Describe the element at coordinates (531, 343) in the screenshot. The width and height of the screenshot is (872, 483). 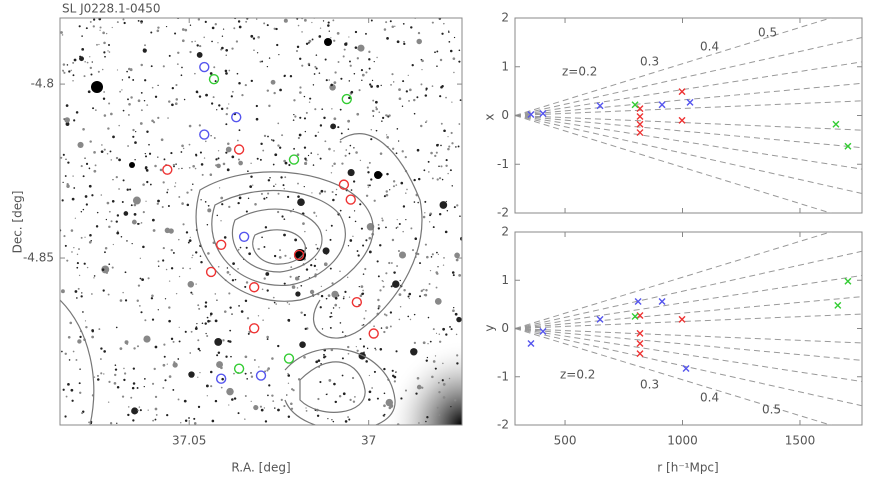
I see `point-stroke` at that location.